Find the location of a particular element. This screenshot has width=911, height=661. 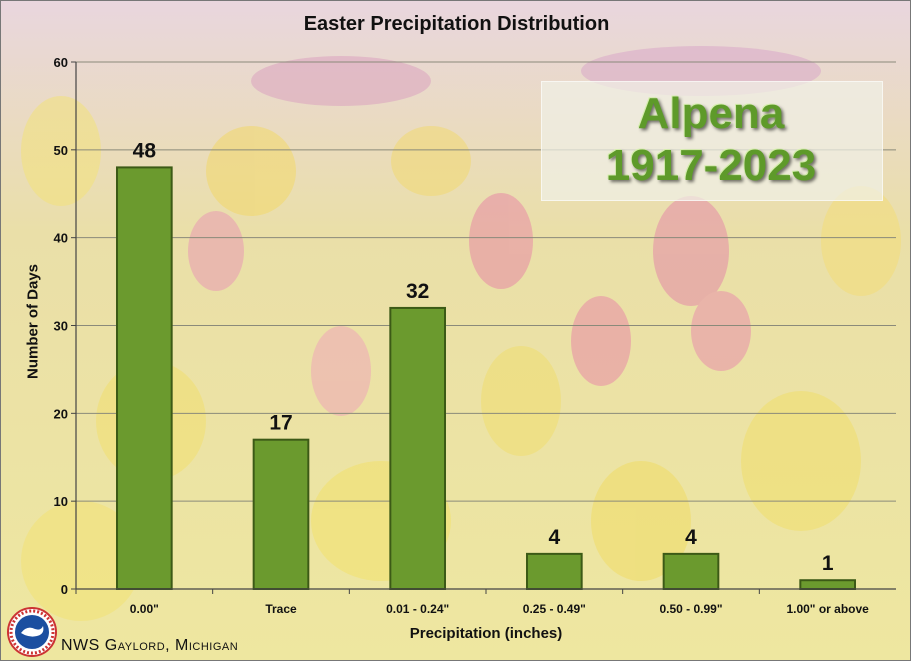

y-tick-label: 60 is located at coordinates (61, 62).